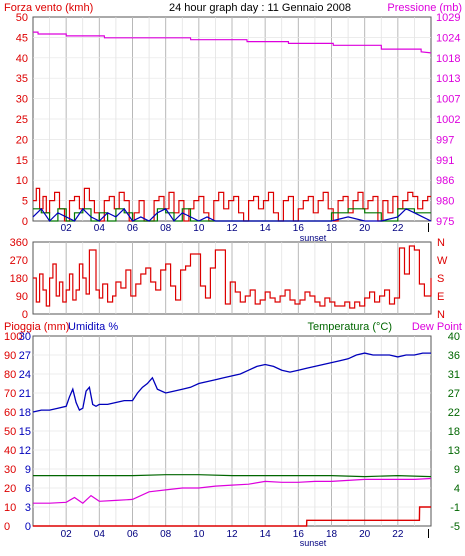 The height and width of the screenshot is (556, 465). Describe the element at coordinates (266, 534) in the screenshot. I see `x-tick-label: 14` at that location.